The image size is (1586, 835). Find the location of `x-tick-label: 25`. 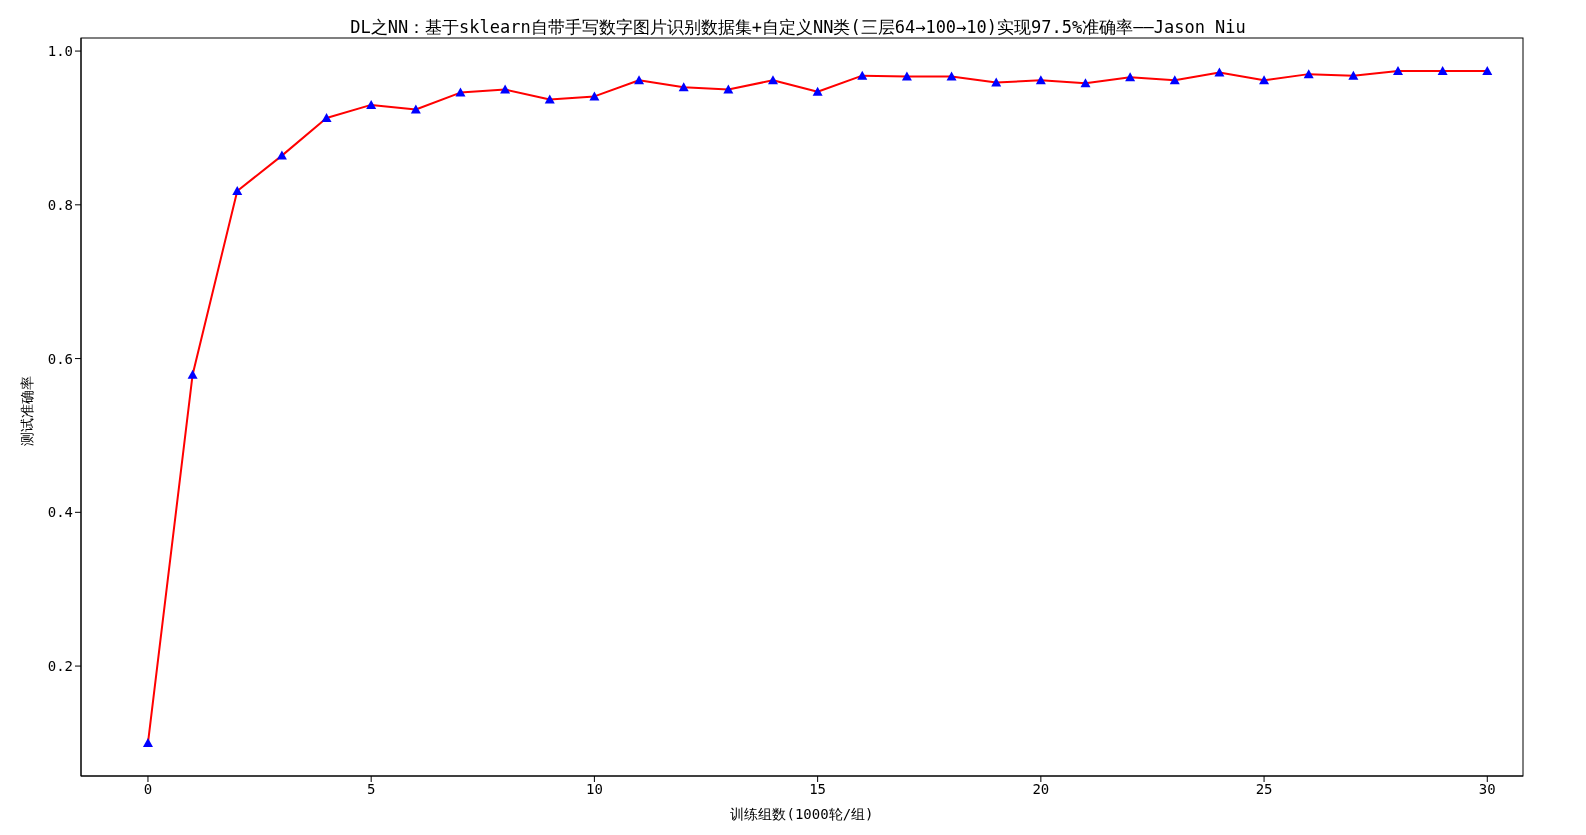

x-tick-label: 25 is located at coordinates (1264, 788).